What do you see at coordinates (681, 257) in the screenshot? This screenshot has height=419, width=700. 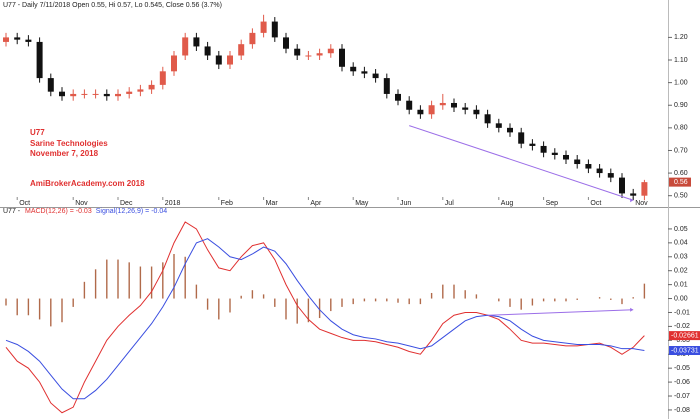 I see `y-tick-label: 0.03` at bounding box center [681, 257].